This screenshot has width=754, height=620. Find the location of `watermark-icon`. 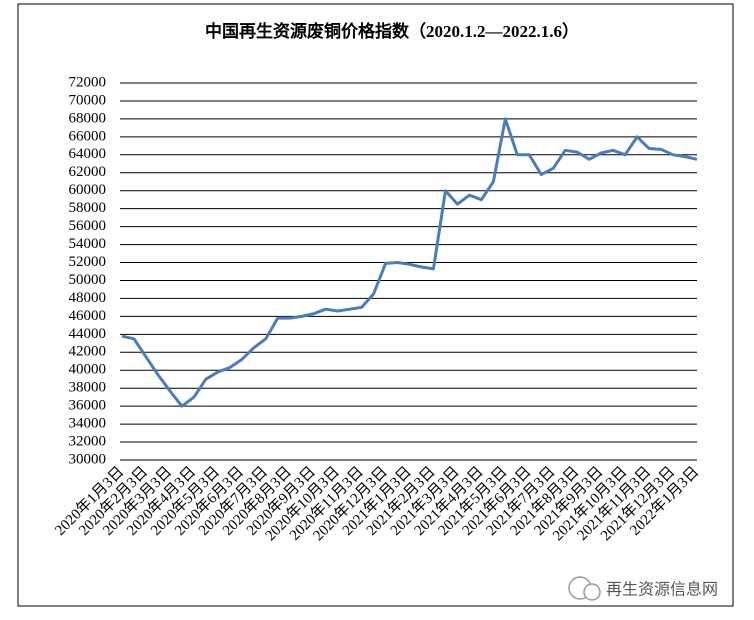

watermark-icon is located at coordinates (584, 588).